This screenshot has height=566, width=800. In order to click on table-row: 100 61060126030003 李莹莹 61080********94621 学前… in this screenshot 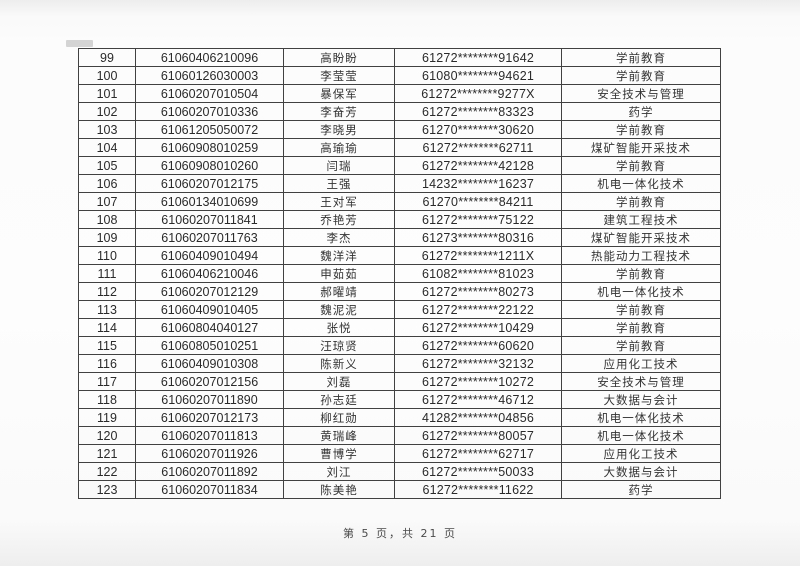, I will do `click(399, 75)`.